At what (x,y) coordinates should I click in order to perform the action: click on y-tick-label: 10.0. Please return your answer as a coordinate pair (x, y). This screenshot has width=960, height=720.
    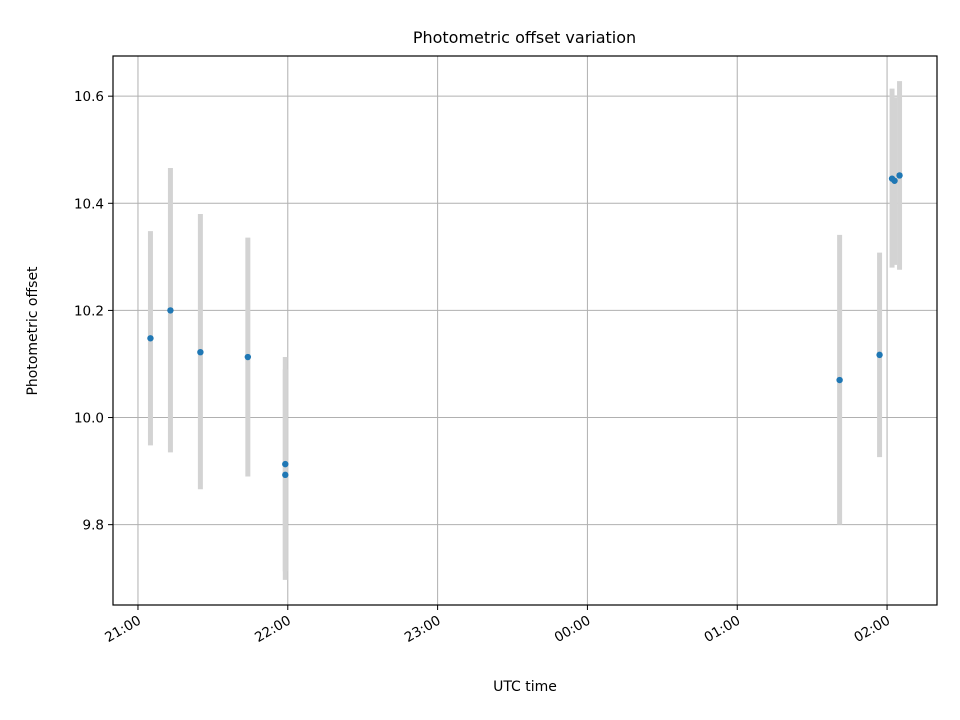
    Looking at the image, I should click on (89, 419).